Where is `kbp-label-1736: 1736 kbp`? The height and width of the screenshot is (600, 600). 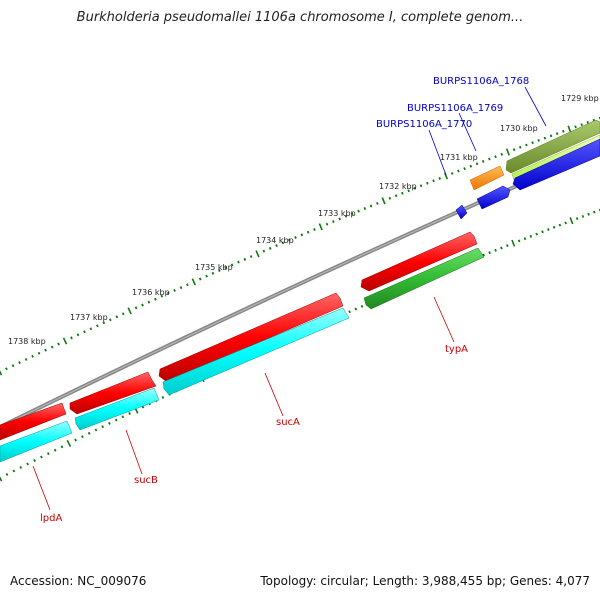
kbp-label-1736: 1736 kbp is located at coordinates (151, 292).